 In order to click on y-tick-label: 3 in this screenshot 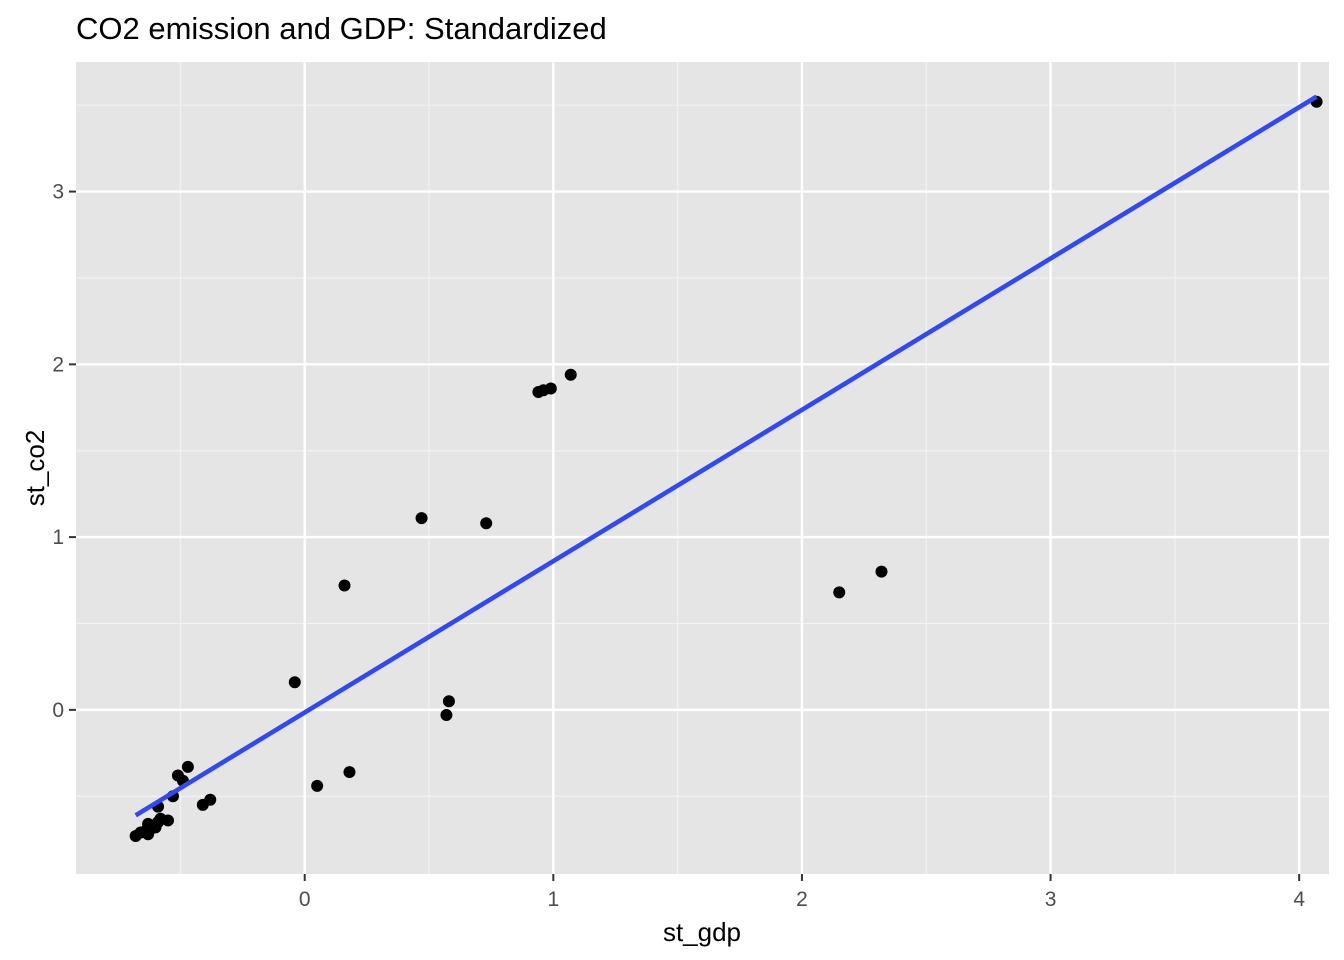, I will do `click(58, 192)`.